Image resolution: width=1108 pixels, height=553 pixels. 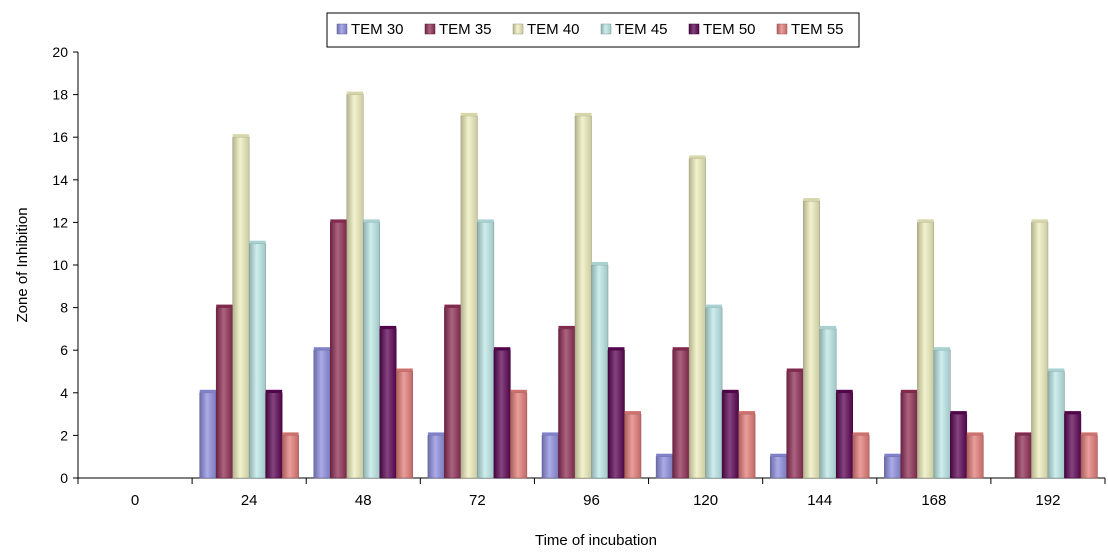 What do you see at coordinates (60, 95) in the screenshot?
I see `y-tick-label: 18` at bounding box center [60, 95].